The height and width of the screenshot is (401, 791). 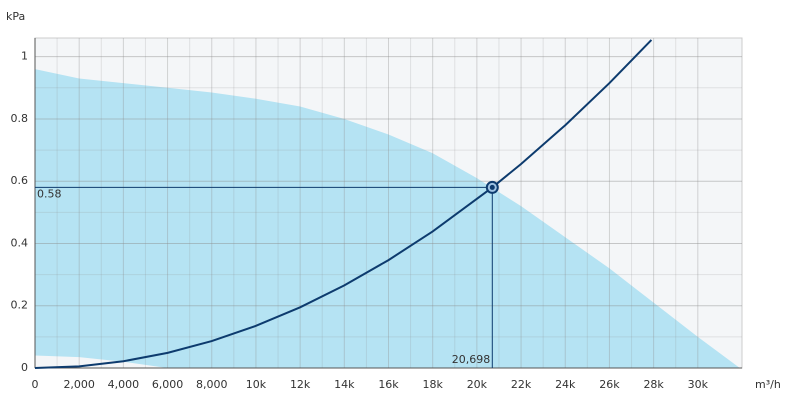 I want to click on x-axis-label: m³/h, so click(x=768, y=384).